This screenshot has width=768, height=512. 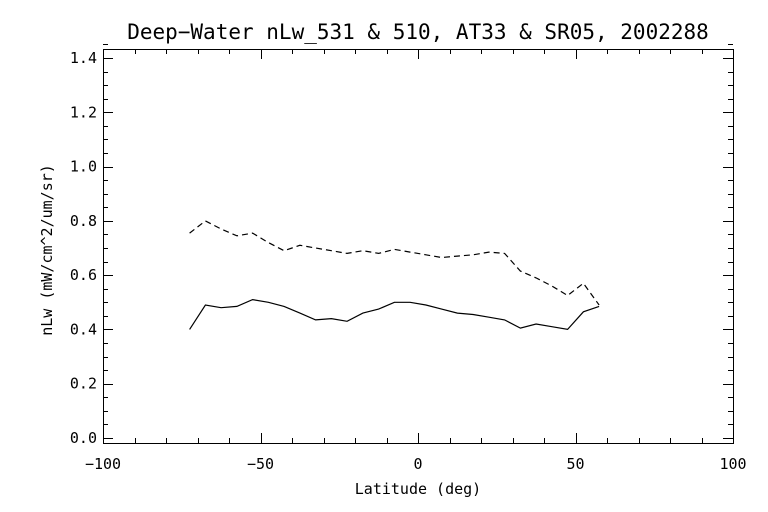 What do you see at coordinates (83, 58) in the screenshot?
I see `y-tick-label: 1.4` at bounding box center [83, 58].